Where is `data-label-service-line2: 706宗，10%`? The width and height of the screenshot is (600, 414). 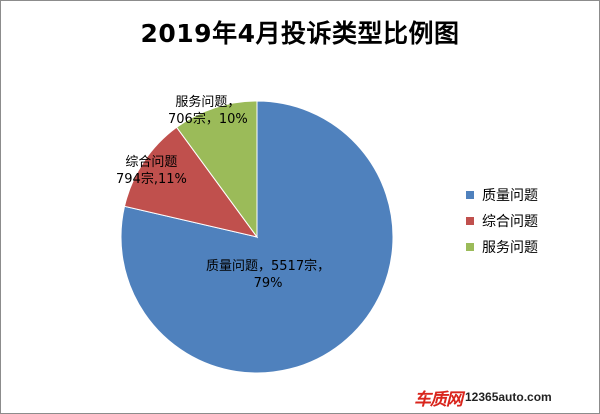 data-label-service-line2: 706宗，10% is located at coordinates (208, 119).